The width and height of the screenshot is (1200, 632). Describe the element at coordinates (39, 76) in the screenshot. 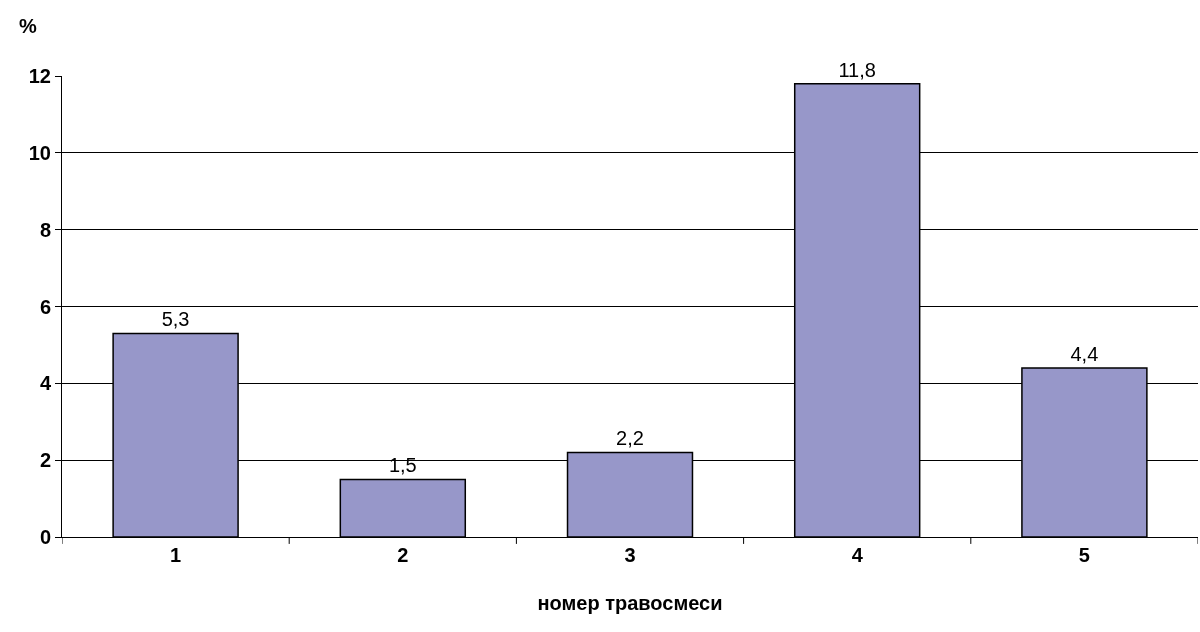

I see `y-tick-label: 12` at that location.